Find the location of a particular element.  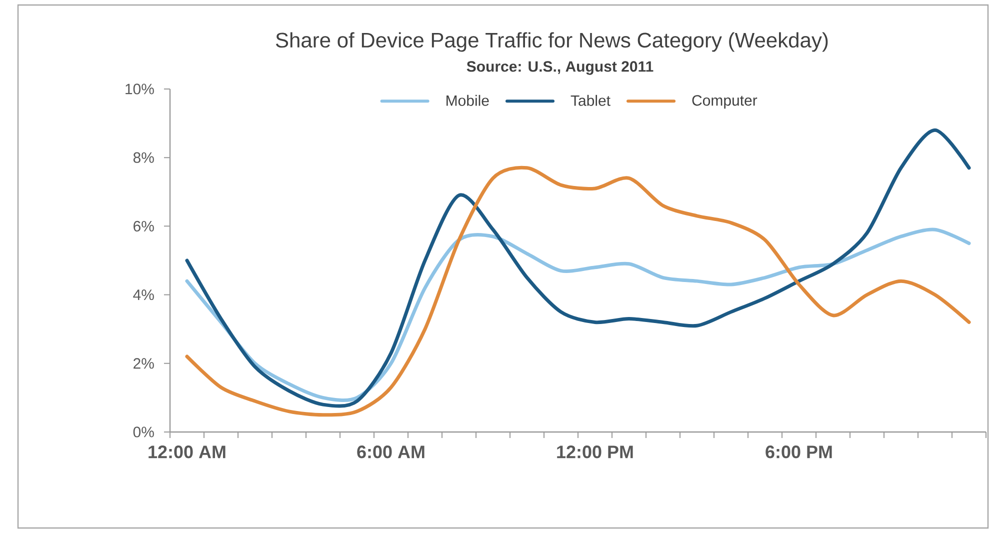

y-tick-label: 2% is located at coordinates (144, 363).